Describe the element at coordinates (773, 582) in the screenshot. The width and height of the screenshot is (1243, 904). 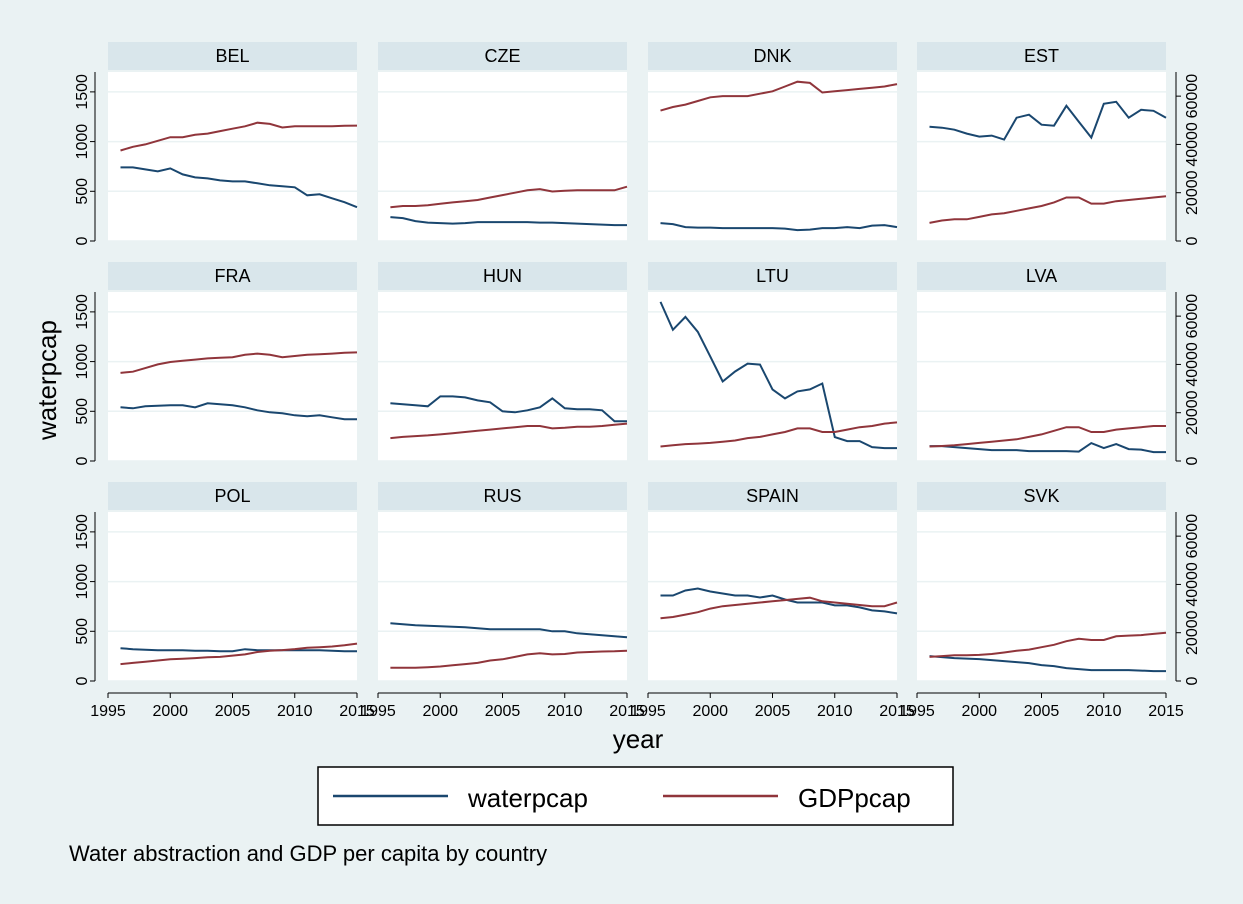
I see `panel-spain: SPAIN` at that location.